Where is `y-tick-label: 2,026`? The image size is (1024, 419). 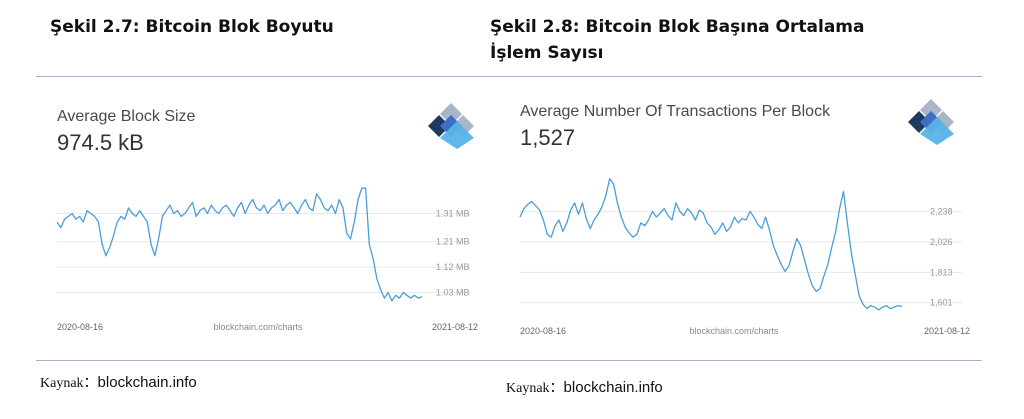
y-tick-label: 2,026 is located at coordinates (941, 242).